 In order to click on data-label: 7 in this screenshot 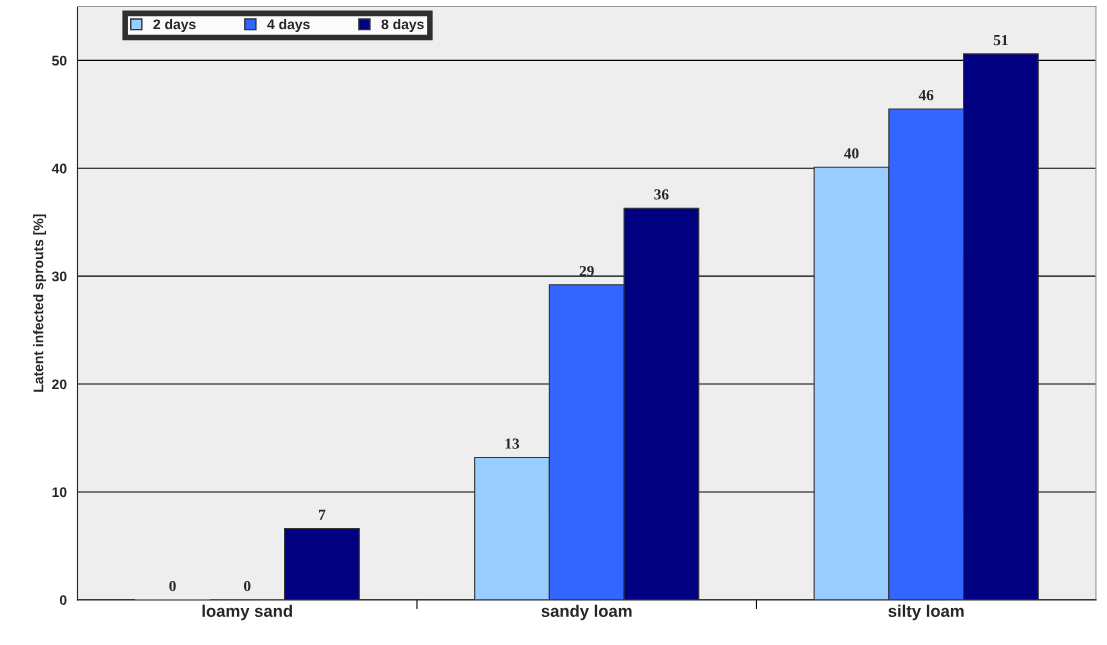, I will do `click(322, 514)`.